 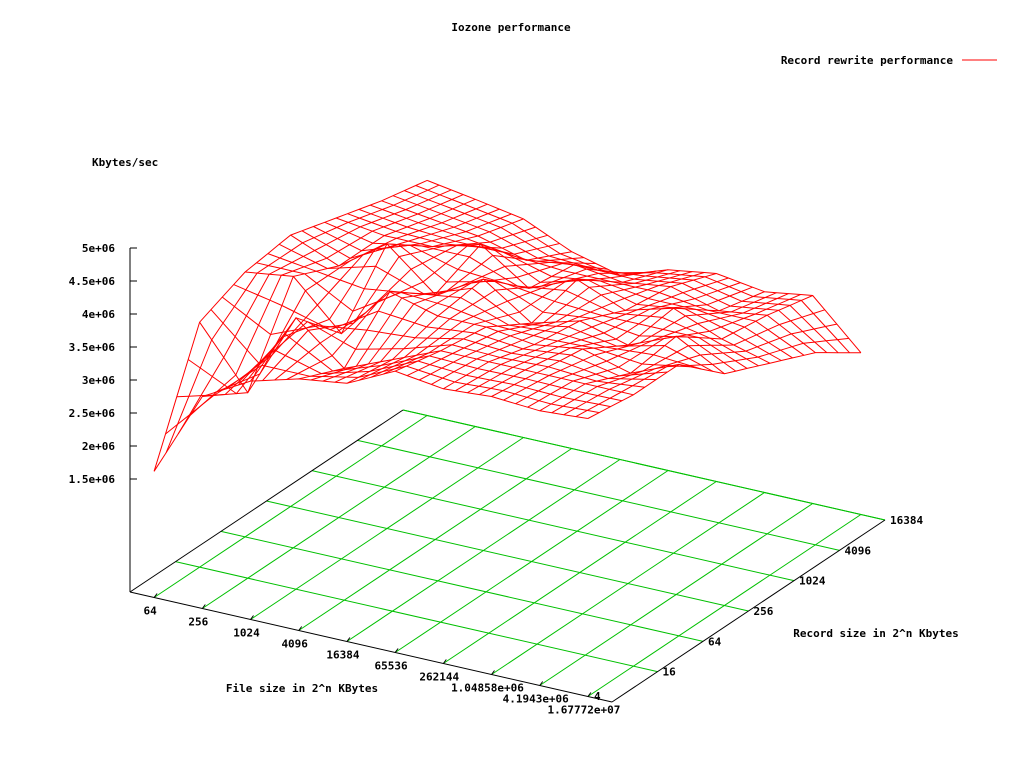 I want to click on y-axis-label: Record size in 2^n Kbytes, so click(x=876, y=633).